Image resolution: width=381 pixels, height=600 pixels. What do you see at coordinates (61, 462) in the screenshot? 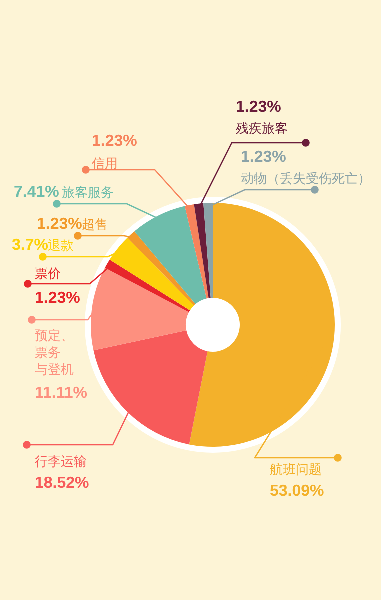
I see `slice-label: 行李运输` at bounding box center [61, 462].